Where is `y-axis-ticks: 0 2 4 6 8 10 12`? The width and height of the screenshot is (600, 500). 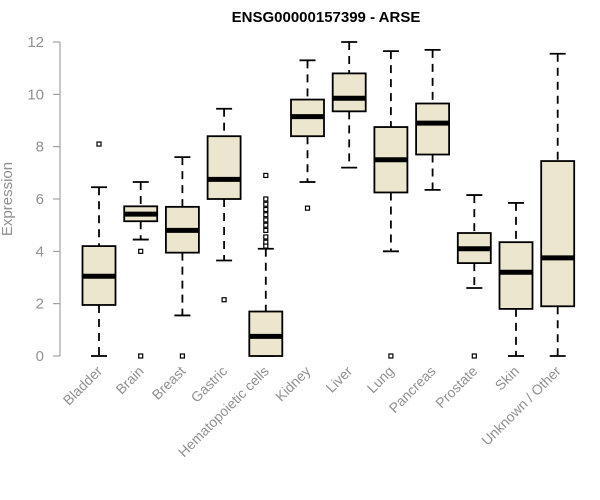 y-axis-ticks: 0 2 4 6 8 10 12 is located at coordinates (43, 199).